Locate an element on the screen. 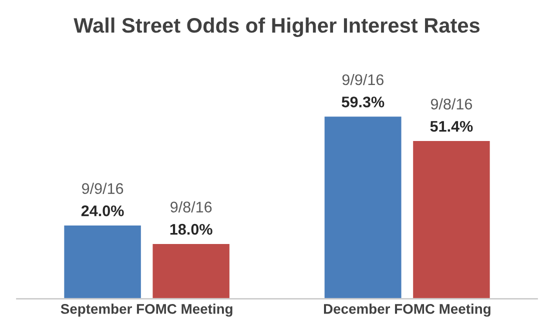  data-label: 24.0% is located at coordinates (102, 210).